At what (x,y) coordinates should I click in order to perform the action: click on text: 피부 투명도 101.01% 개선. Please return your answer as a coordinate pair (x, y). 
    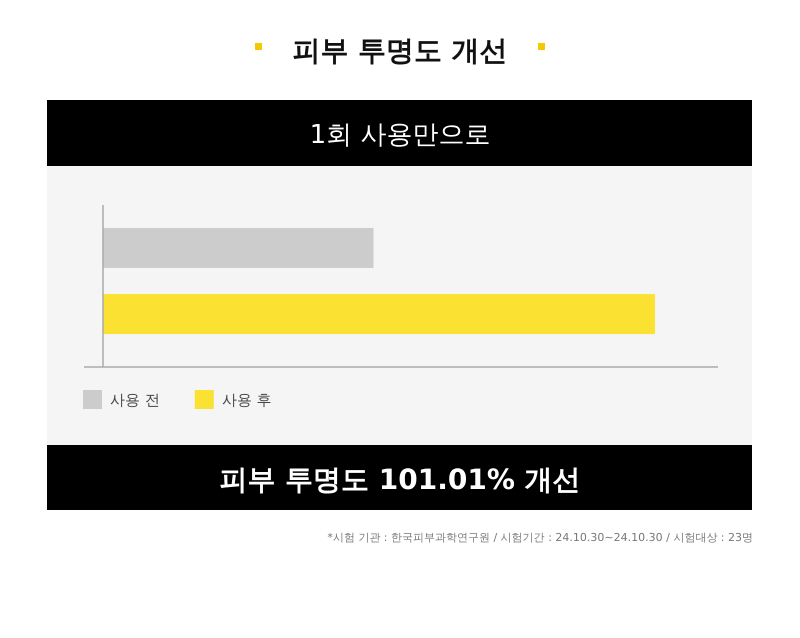
    Looking at the image, I should click on (400, 479).